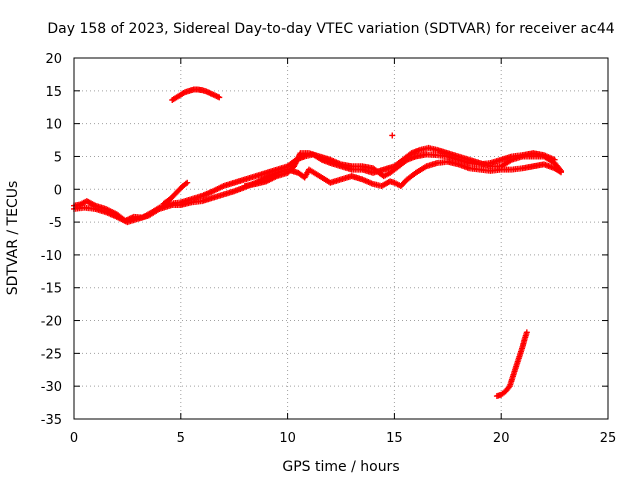 The width and height of the screenshot is (640, 485). Describe the element at coordinates (340, 467) in the screenshot. I see `x-axis-label: GPS time / hours` at that location.